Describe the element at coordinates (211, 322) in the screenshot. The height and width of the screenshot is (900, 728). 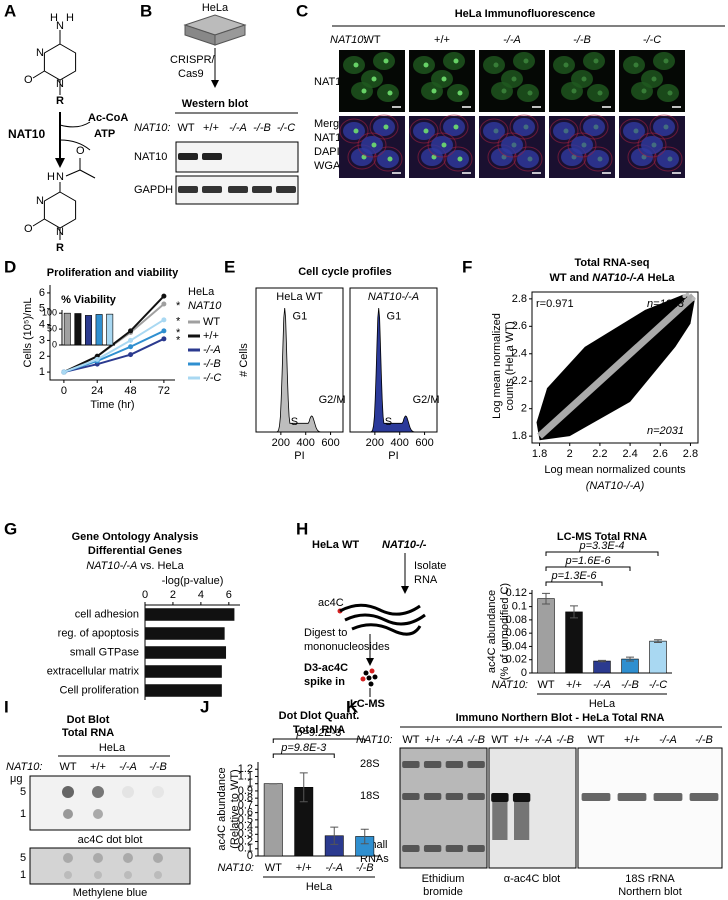
I see `legend-label: WT` at that location.